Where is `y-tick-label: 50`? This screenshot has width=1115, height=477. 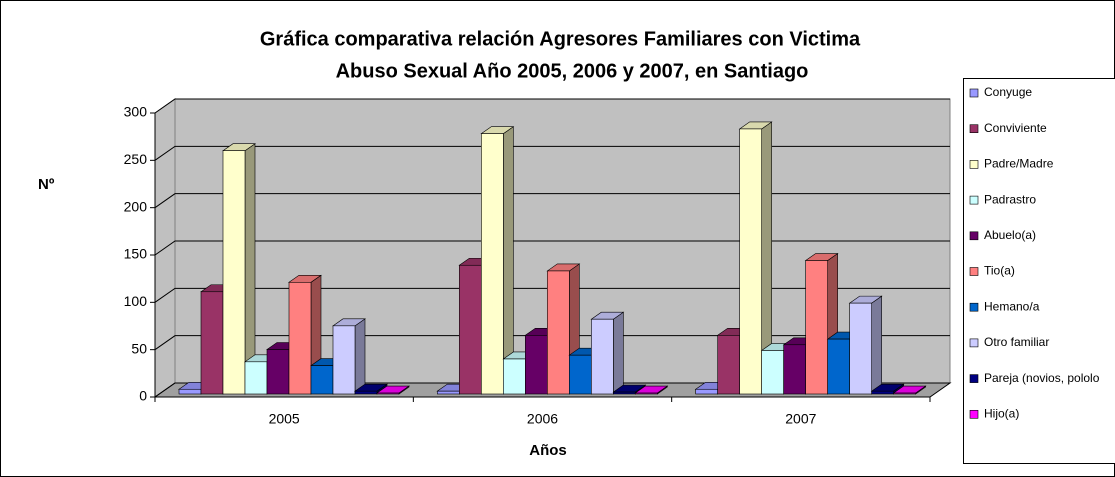
y-tick-label: 50 is located at coordinates (139, 348).